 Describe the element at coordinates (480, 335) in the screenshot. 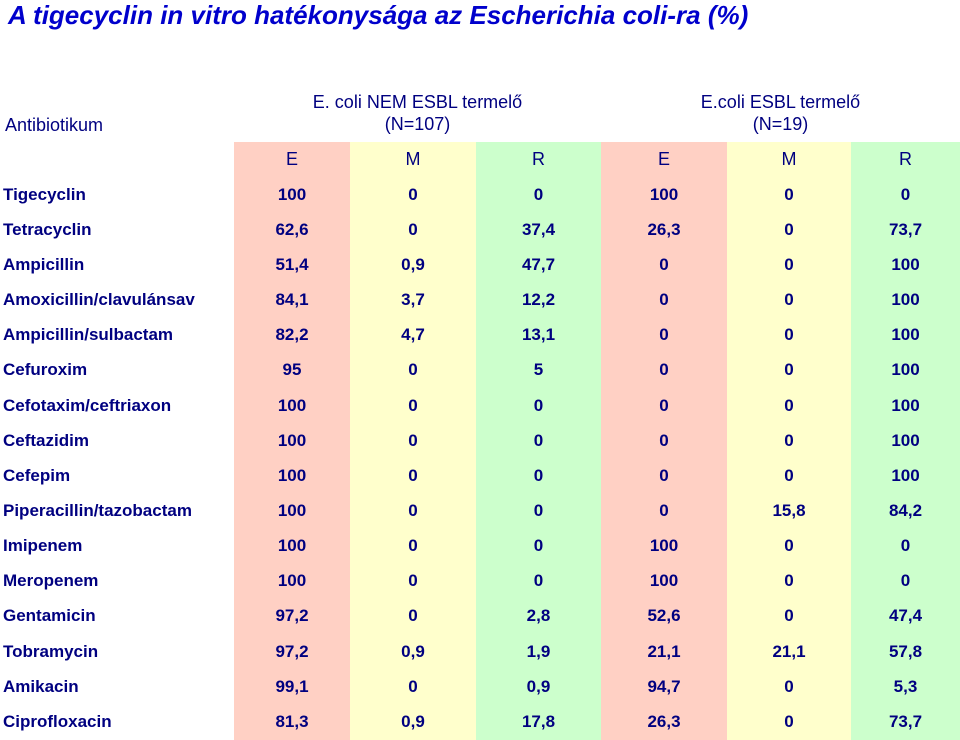

I see `table-row: Ampicillin/sulbactam 82,2 4,7 13,1 0 0 100` at that location.